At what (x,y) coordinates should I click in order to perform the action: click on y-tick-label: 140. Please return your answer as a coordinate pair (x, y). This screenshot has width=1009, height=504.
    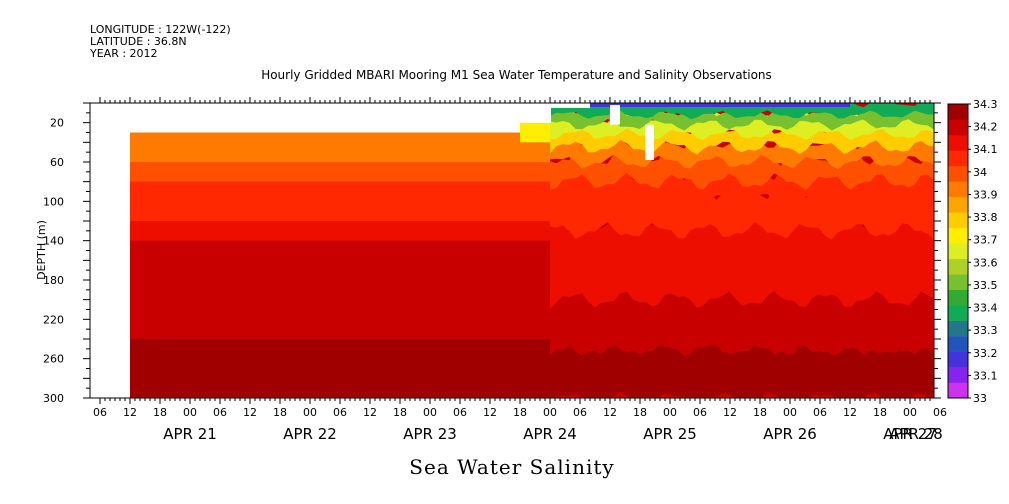
    Looking at the image, I should click on (53, 241).